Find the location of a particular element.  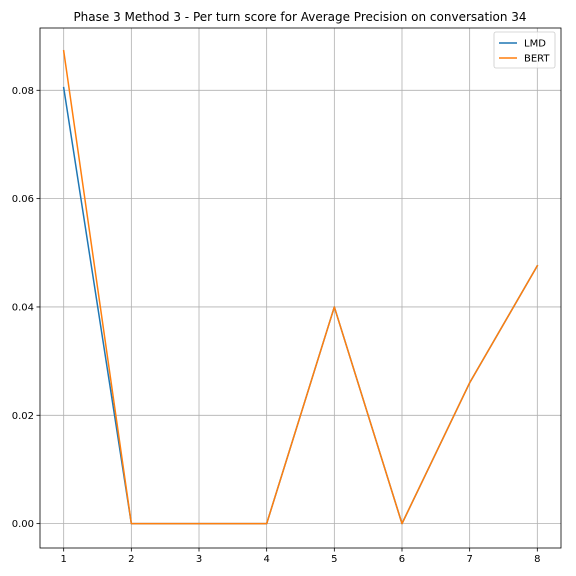

y-tick-label: 0.08 is located at coordinates (23, 91).